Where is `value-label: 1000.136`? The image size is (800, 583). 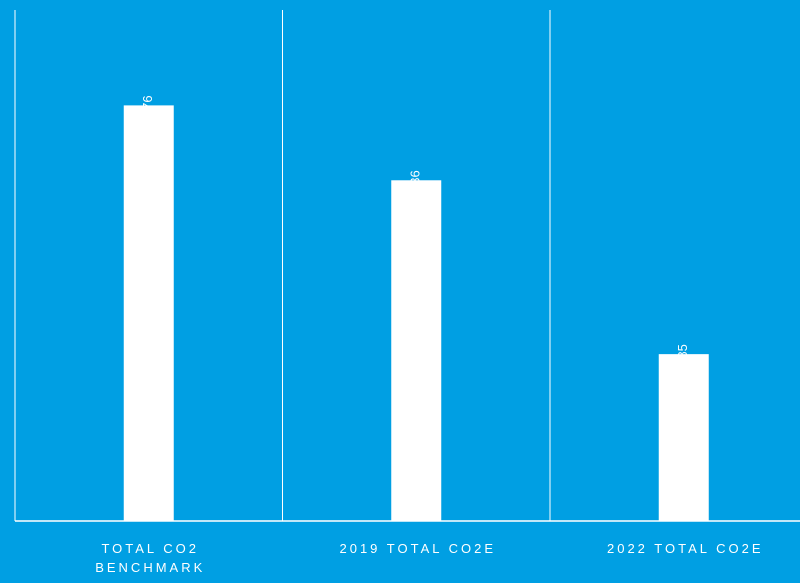
value-label: 1000.136 is located at coordinates (415, 197).